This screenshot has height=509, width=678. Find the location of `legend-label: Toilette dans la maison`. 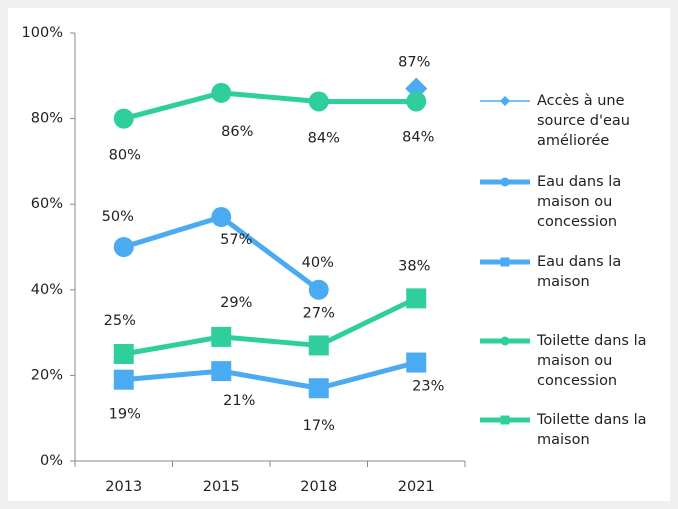

legend-label: Toilette dans la maison is located at coordinates (592, 430).